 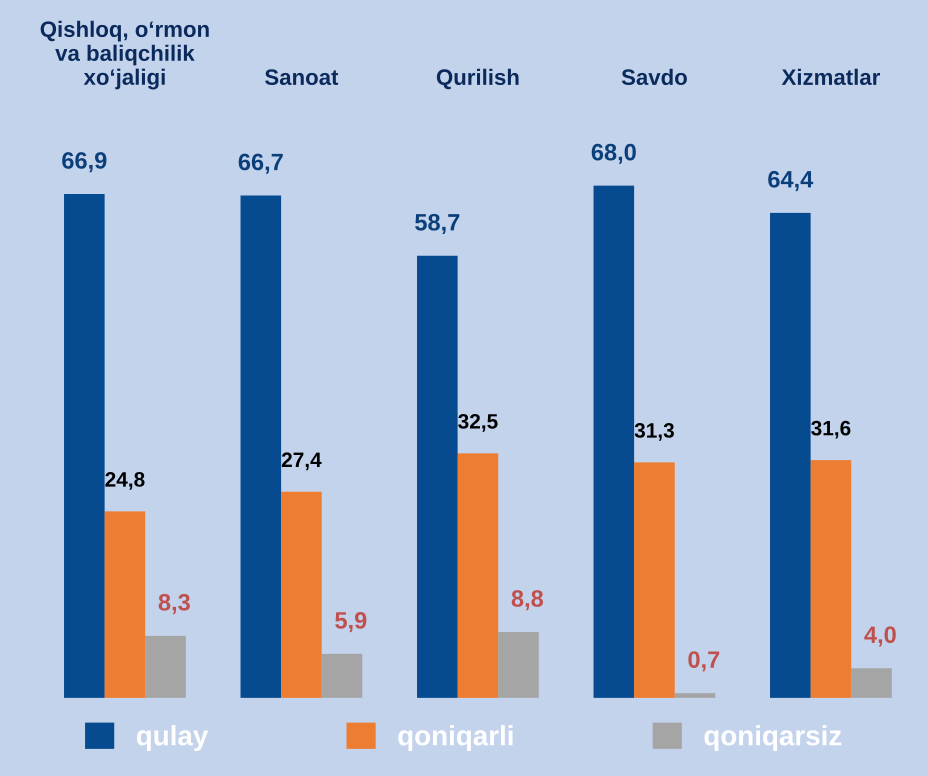 I want to click on data-label: 58,7, so click(x=437, y=224).